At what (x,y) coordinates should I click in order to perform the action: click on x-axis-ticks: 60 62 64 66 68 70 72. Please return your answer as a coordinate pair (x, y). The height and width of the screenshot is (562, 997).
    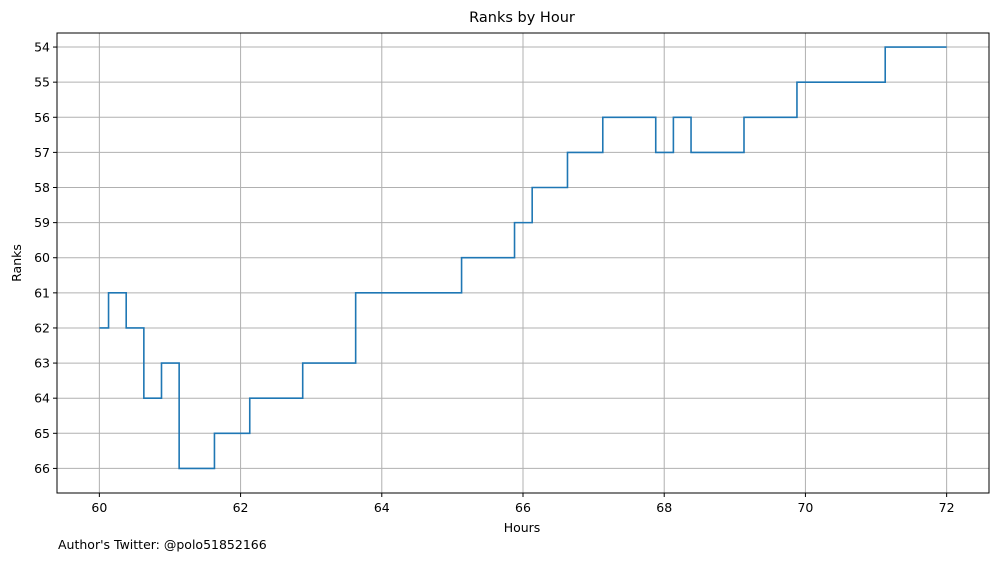
    Looking at the image, I should click on (523, 504).